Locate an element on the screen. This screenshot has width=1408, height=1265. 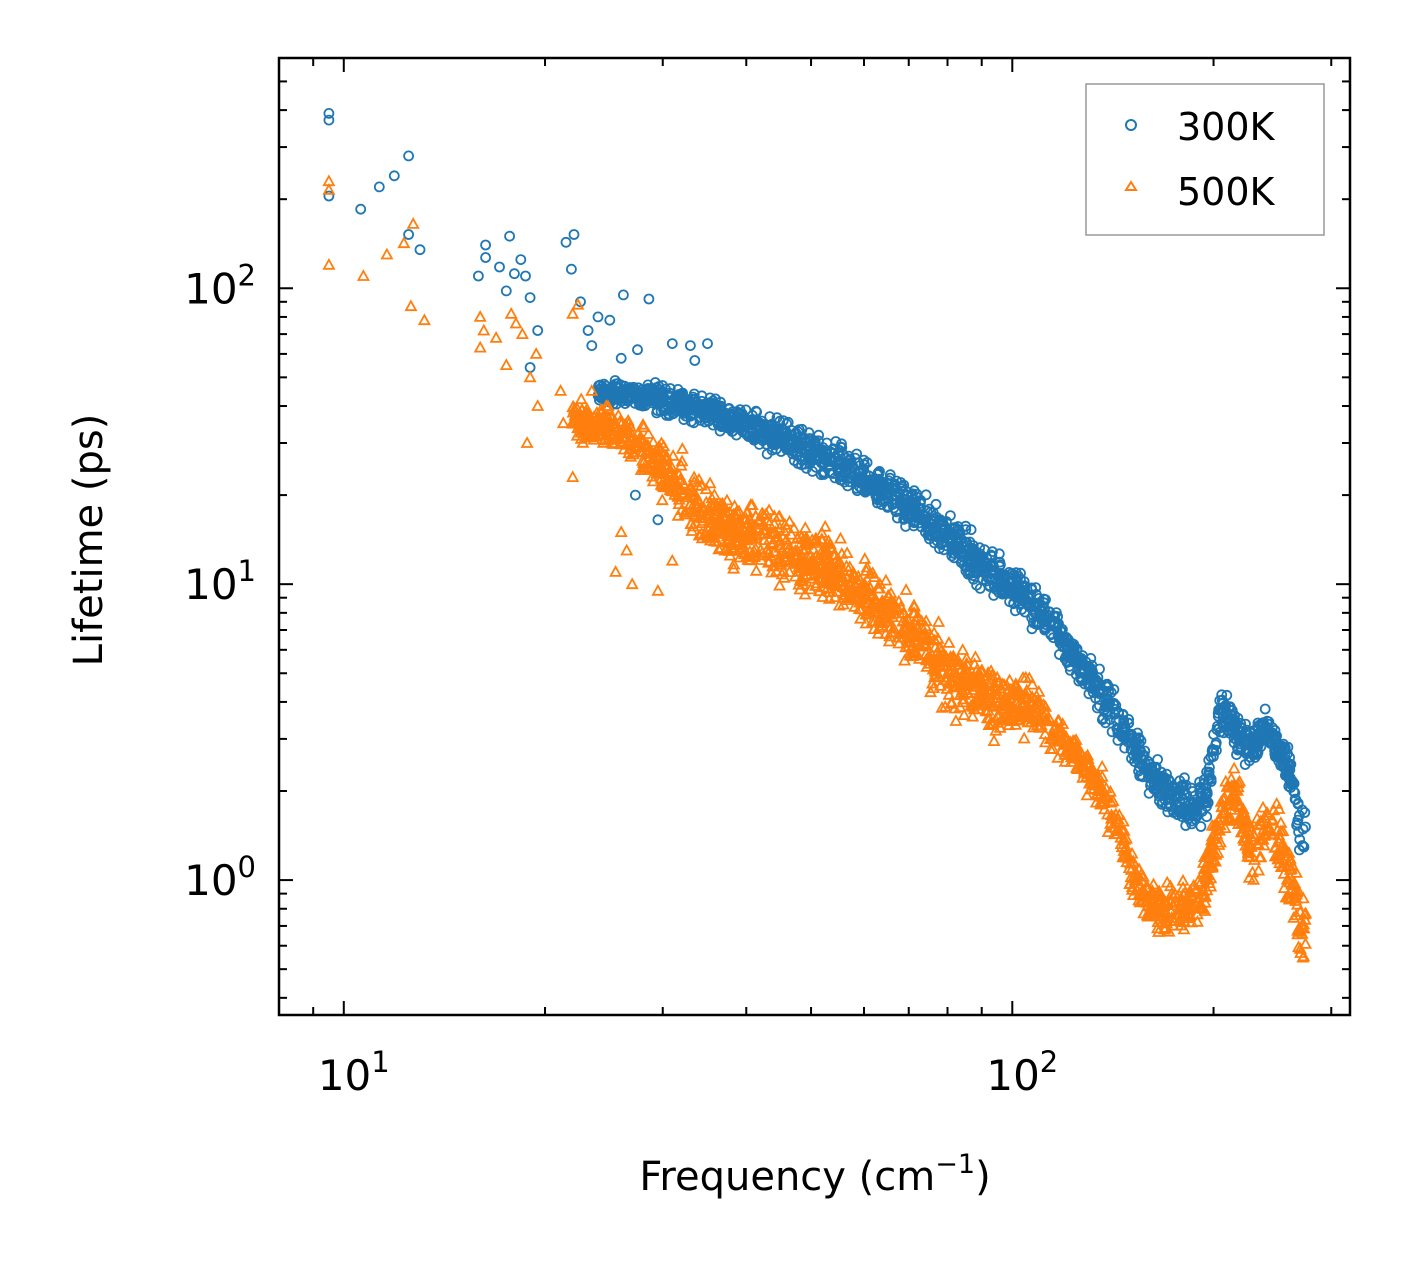
y-tick-label-base: 10 is located at coordinates (210, 880).